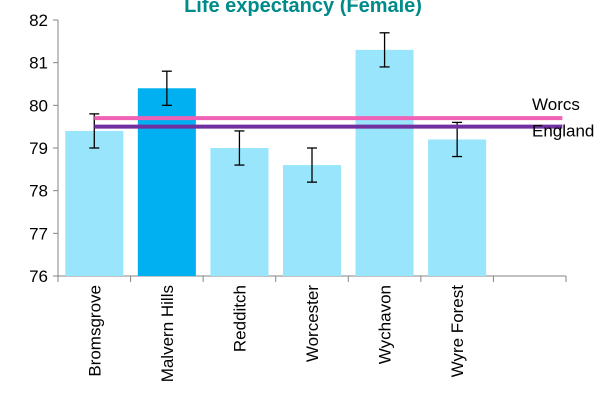 This screenshot has height=410, width=606. What do you see at coordinates (38, 276) in the screenshot?
I see `y-tick-label: 76` at bounding box center [38, 276].